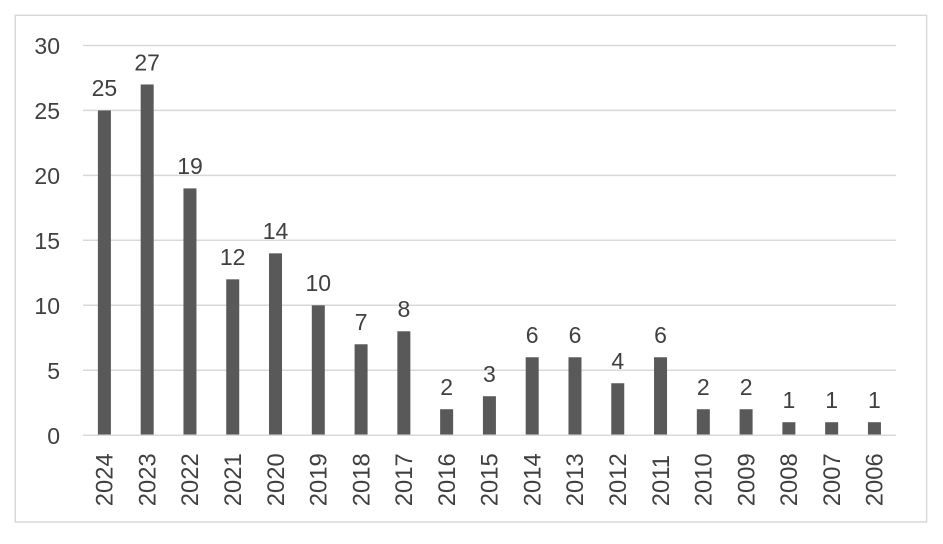 The height and width of the screenshot is (544, 943). Describe the element at coordinates (47, 241) in the screenshot. I see `svg-text: 15` at that location.